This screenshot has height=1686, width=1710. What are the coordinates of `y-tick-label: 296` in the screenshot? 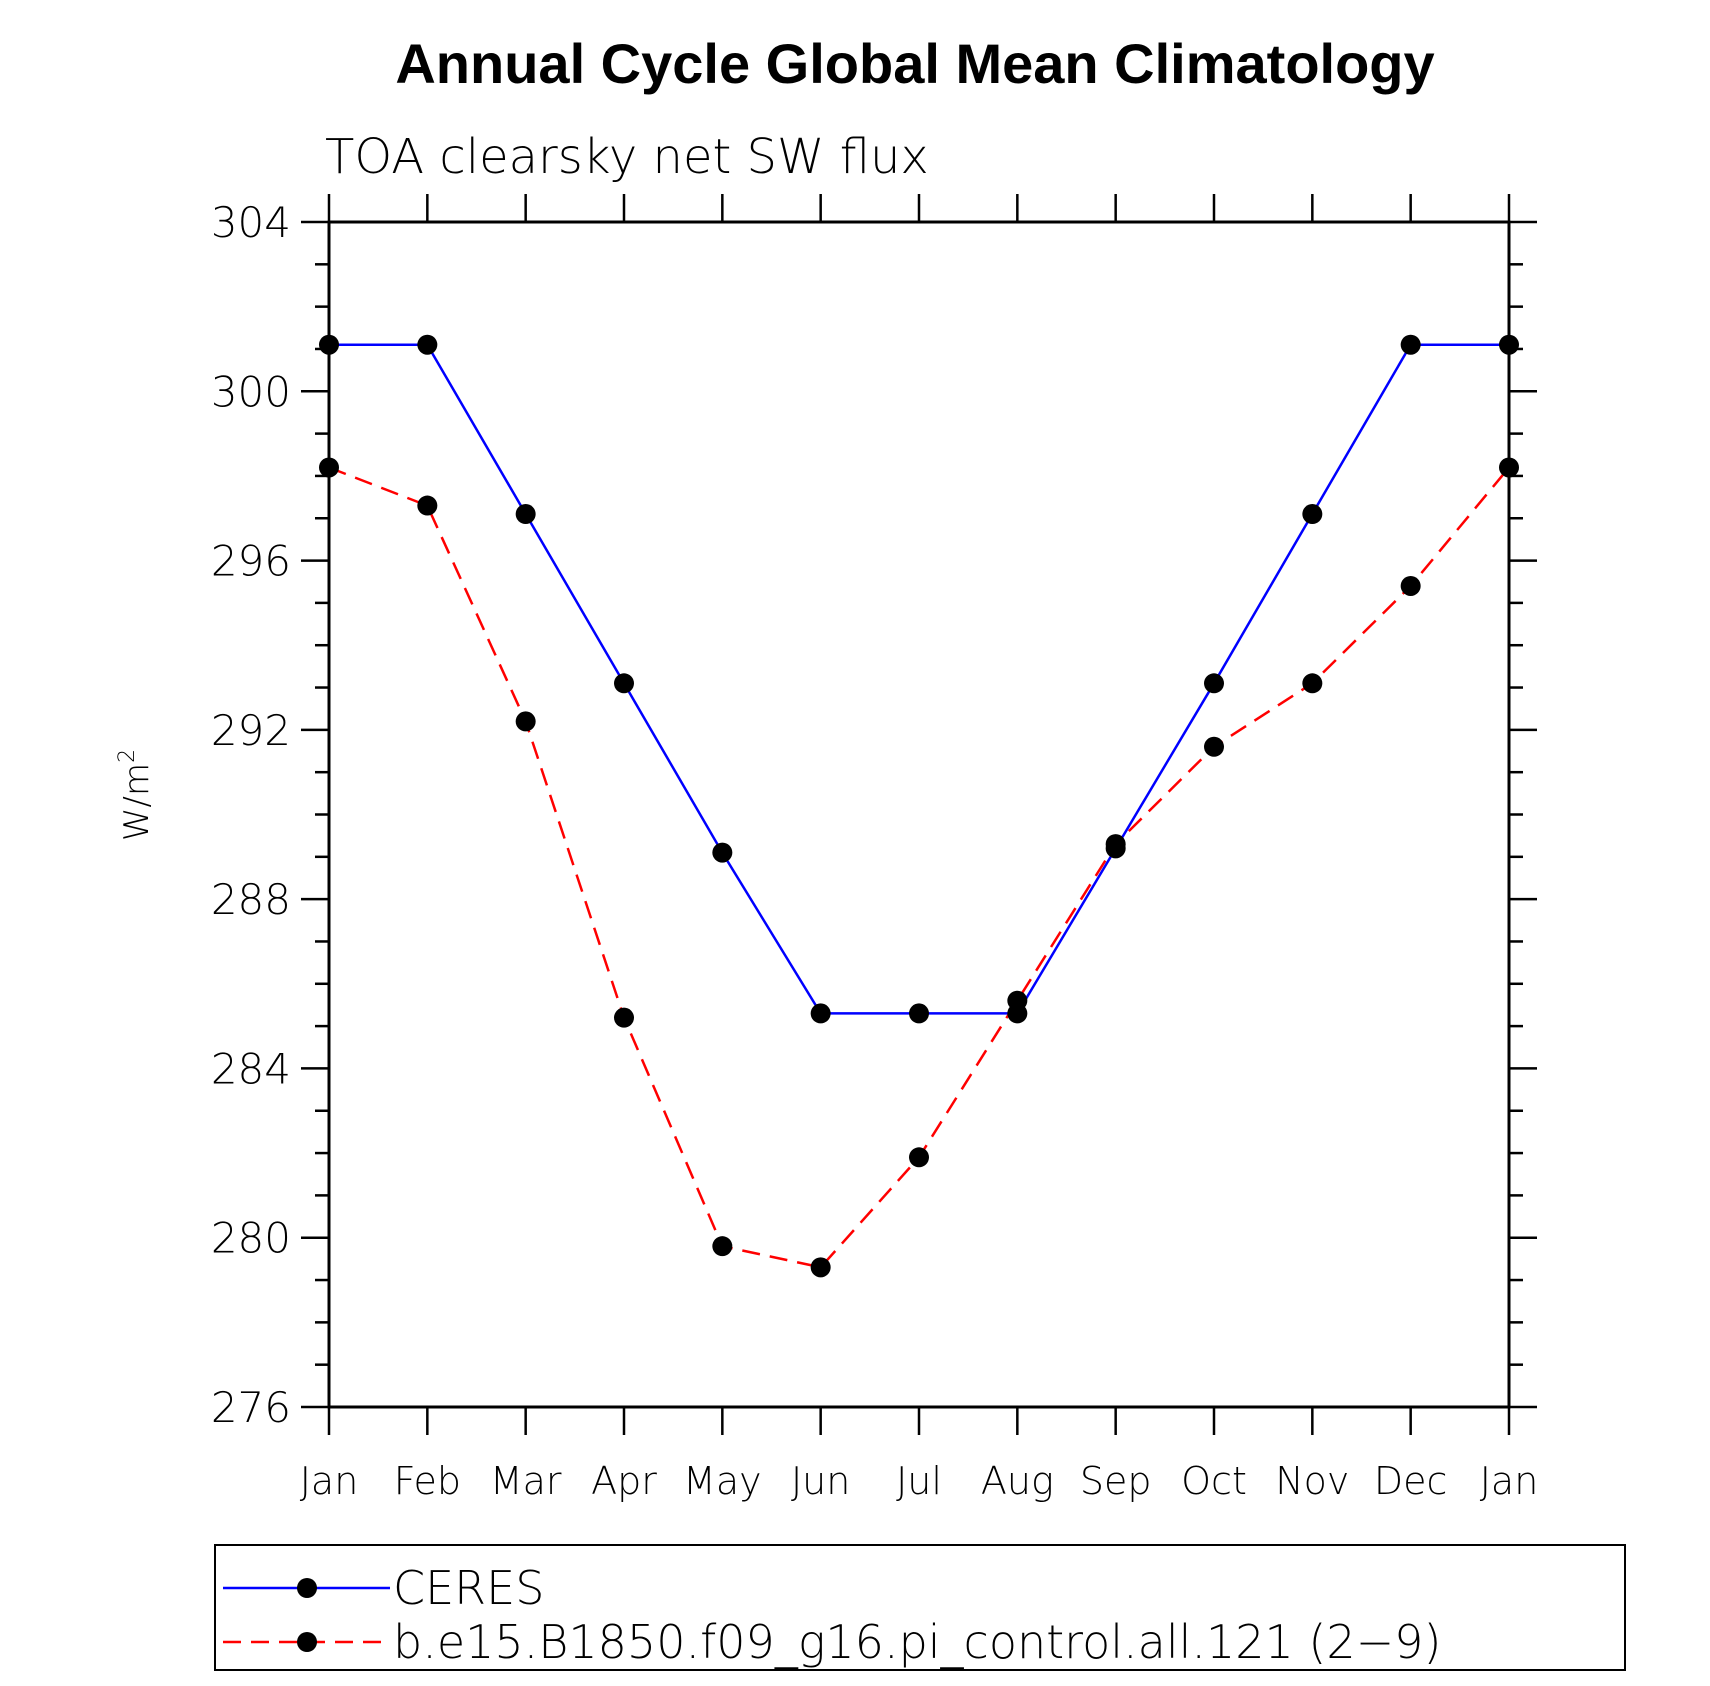 It's located at (251, 561).